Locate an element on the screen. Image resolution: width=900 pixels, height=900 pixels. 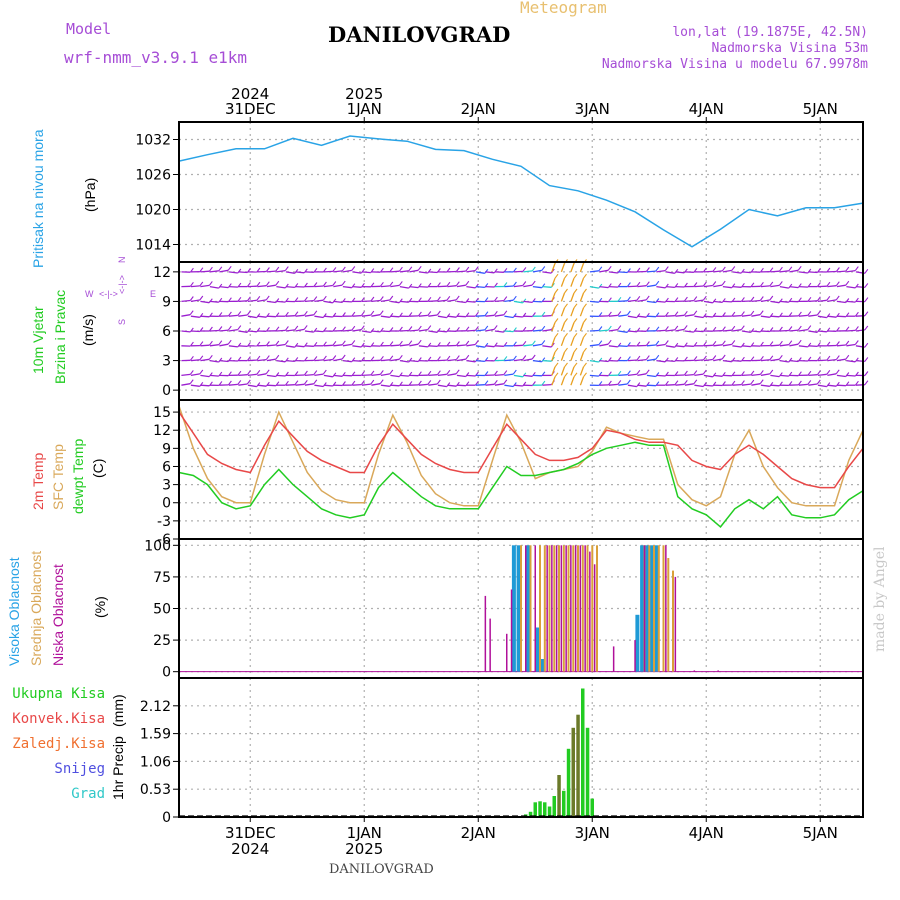
temperature-ytick-label-3: 3 is located at coordinates (166, 486).